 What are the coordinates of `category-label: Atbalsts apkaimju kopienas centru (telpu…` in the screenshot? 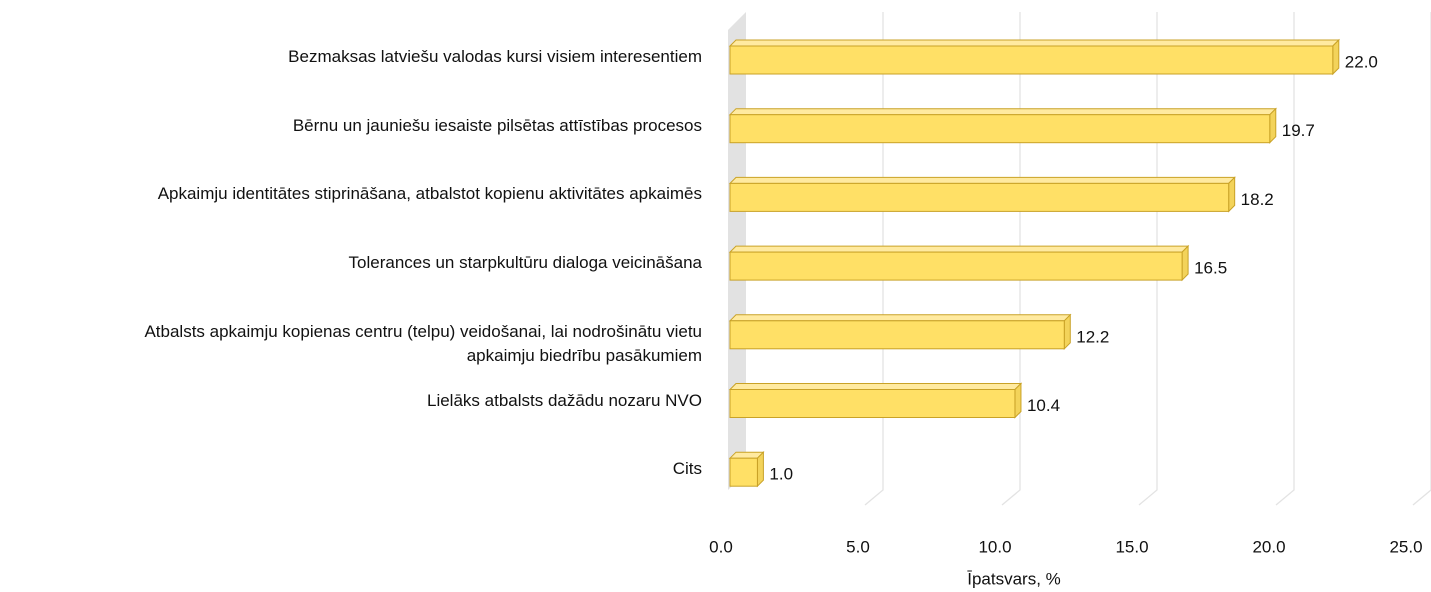 It's located at (423, 343).